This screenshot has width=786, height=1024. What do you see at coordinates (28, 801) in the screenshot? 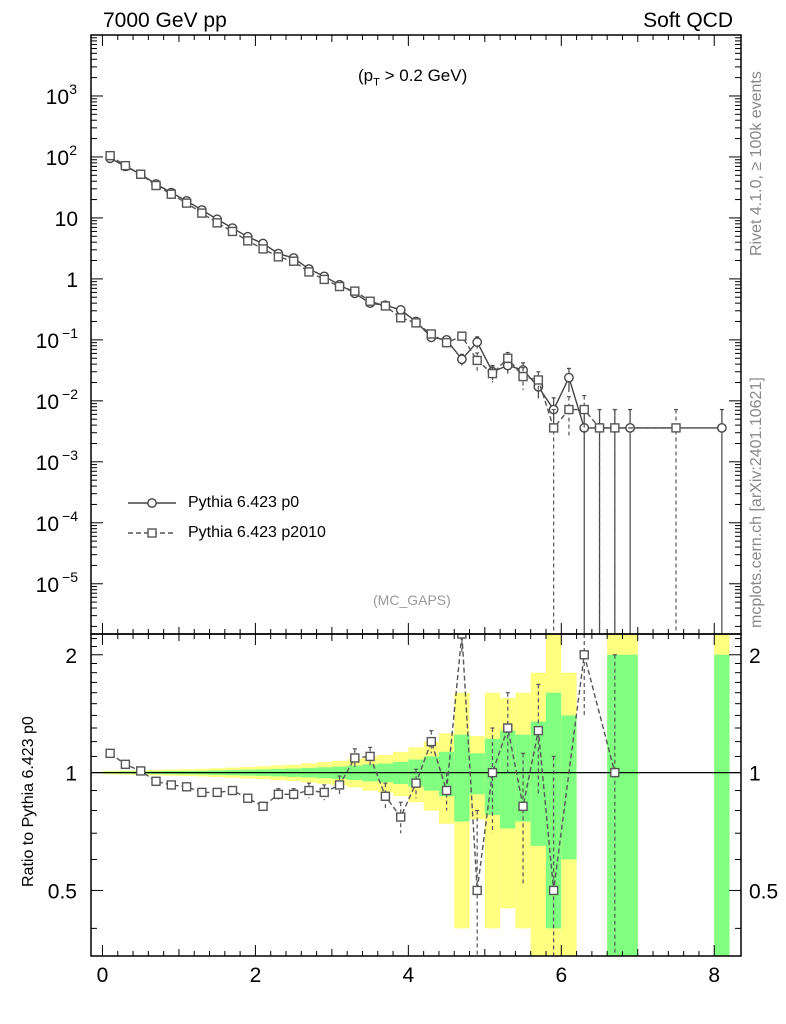
I see `ratio-y-axis-title: Ratio to Pythia 6.423 p0` at bounding box center [28, 801].